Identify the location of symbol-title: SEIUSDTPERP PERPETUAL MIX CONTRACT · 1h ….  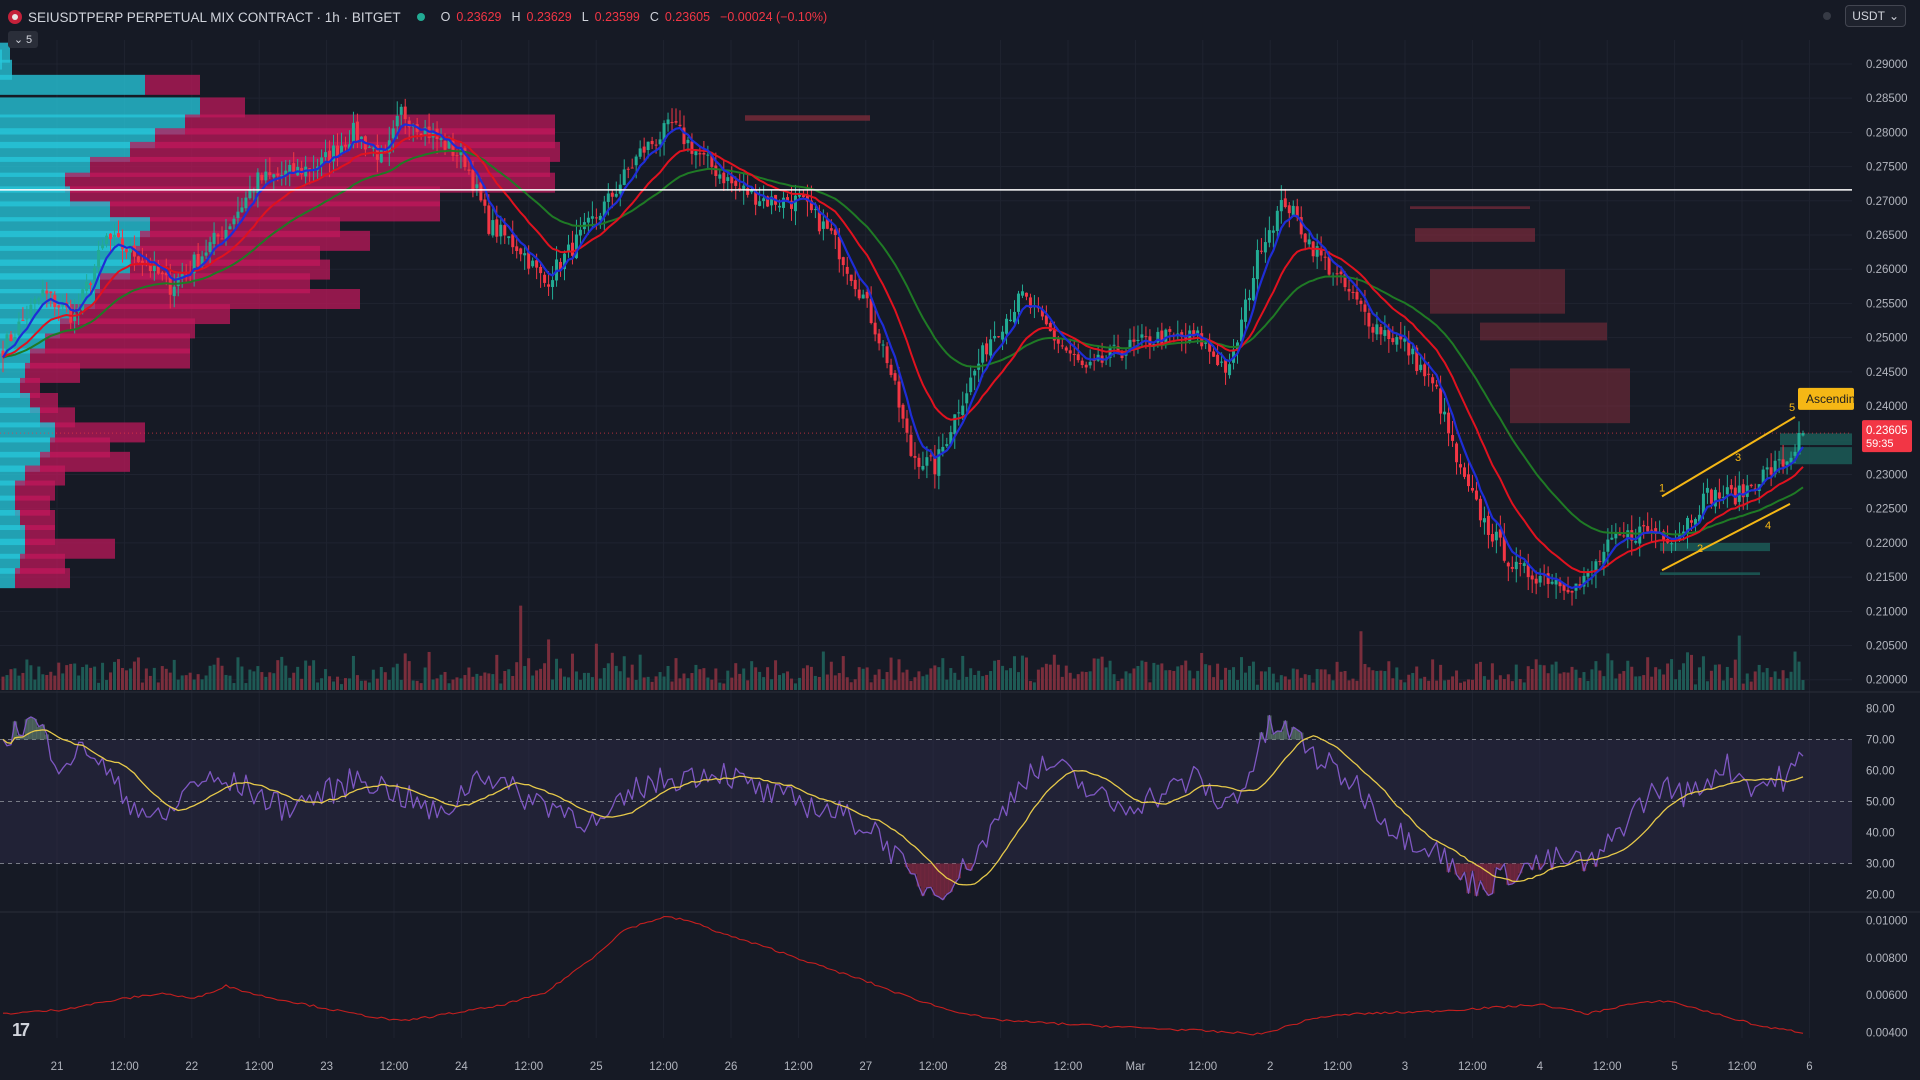
(214, 17).